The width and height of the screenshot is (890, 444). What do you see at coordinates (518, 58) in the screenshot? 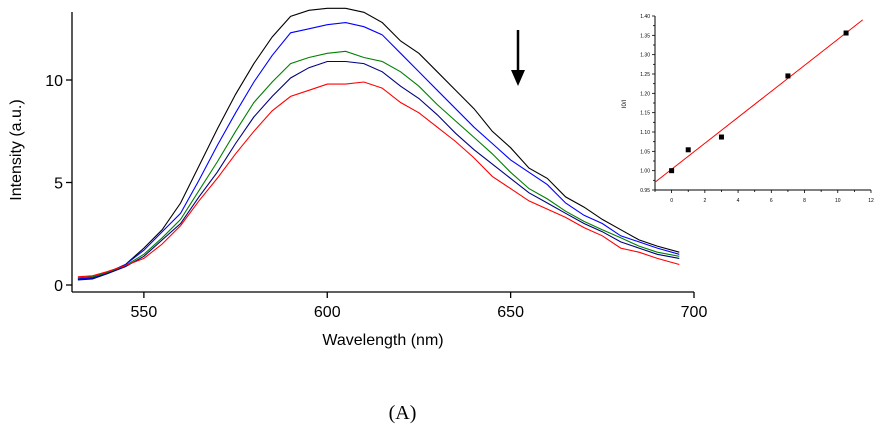
I see `decrease-arrow-icon` at bounding box center [518, 58].